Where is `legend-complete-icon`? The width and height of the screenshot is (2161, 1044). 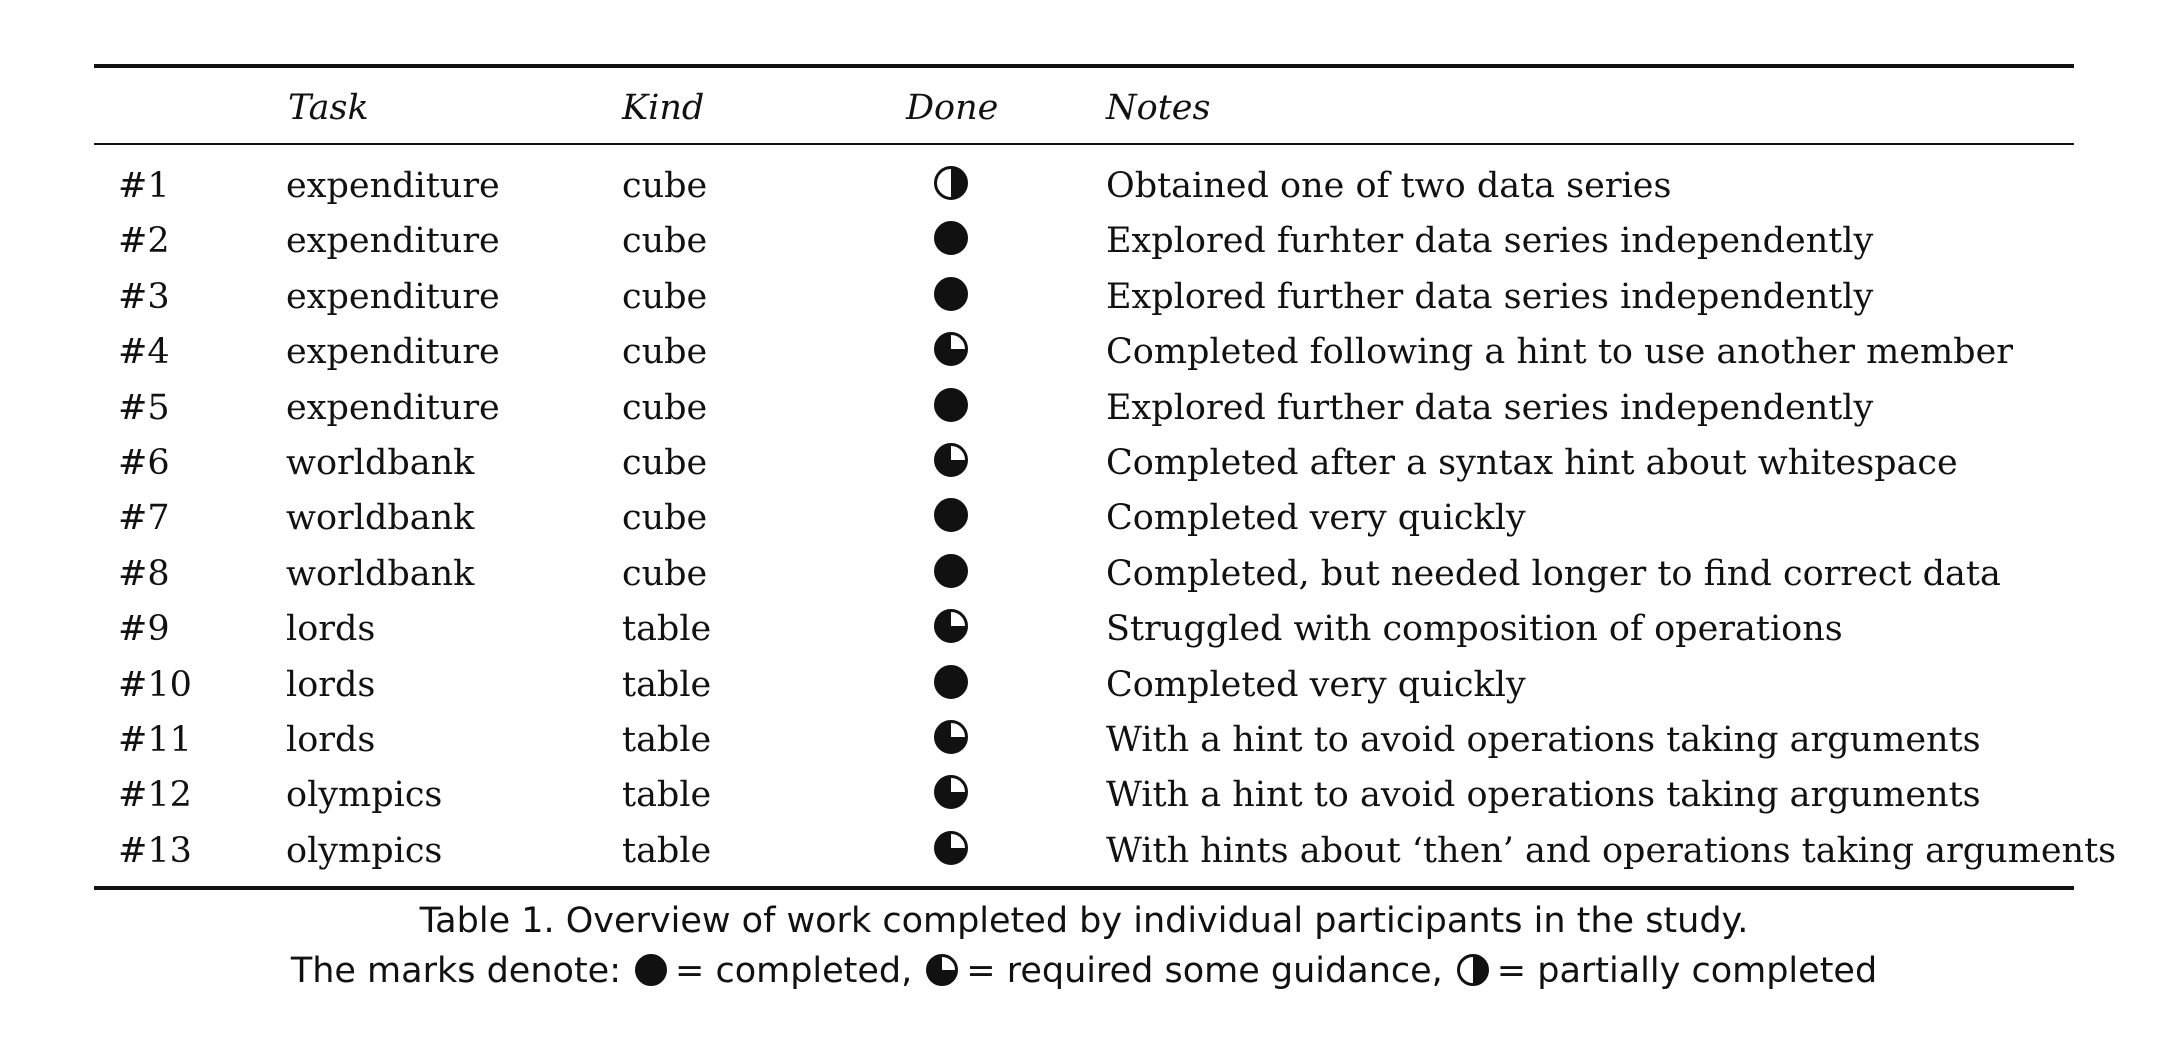 legend-complete-icon is located at coordinates (651, 970).